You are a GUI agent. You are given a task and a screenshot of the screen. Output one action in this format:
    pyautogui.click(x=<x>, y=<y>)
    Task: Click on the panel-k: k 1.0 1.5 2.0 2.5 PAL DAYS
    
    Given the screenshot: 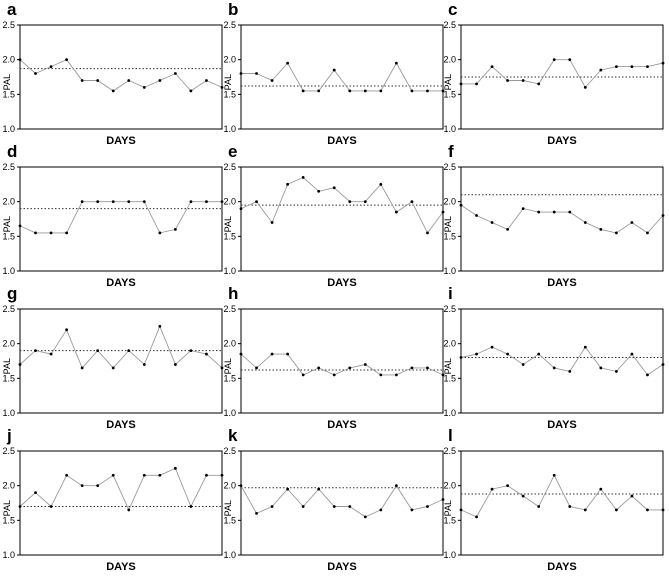 What is the action you would take?
    pyautogui.click(x=334, y=499)
    